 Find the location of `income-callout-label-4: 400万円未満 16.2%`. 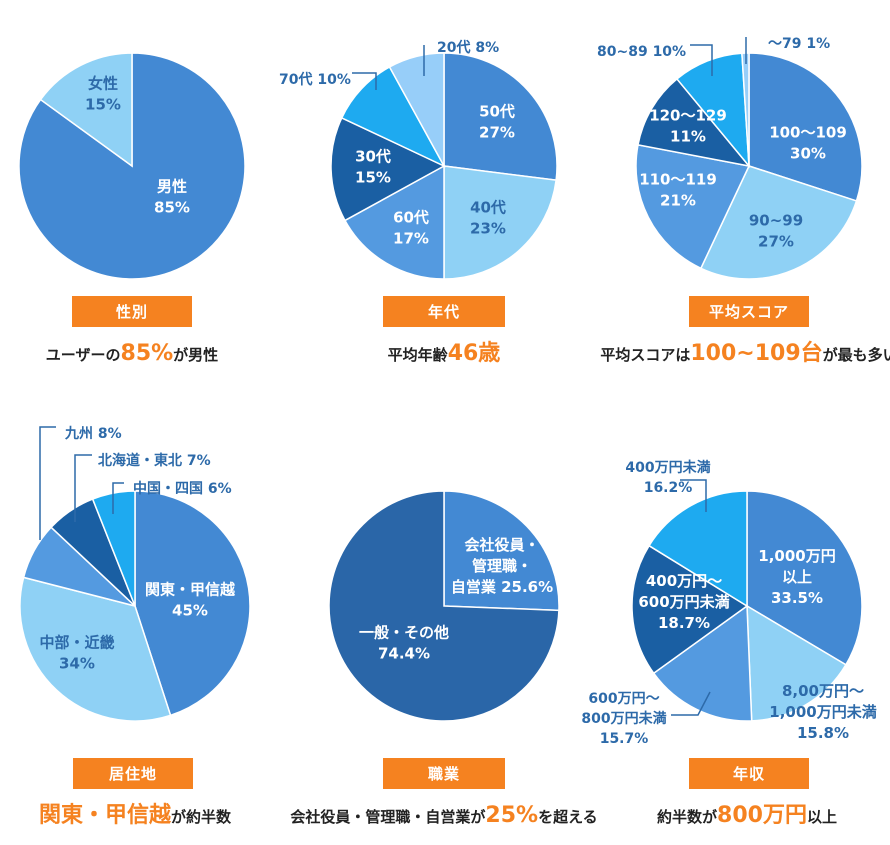

income-callout-label-4: 400万円未満 16.2% is located at coordinates (667, 477).